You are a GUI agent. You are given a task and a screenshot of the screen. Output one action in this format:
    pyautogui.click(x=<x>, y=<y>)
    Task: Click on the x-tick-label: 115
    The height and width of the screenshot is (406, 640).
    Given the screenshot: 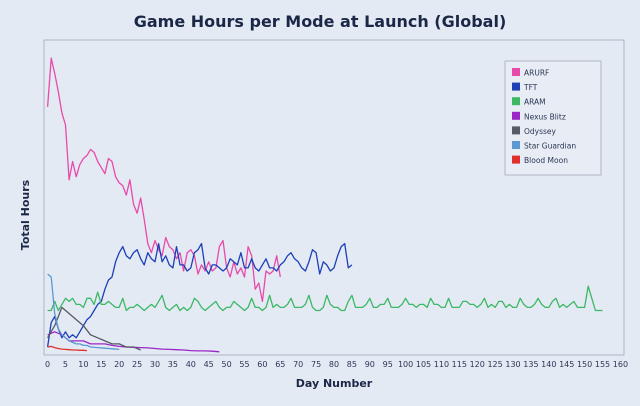 What is the action you would take?
    pyautogui.click(x=459, y=364)
    